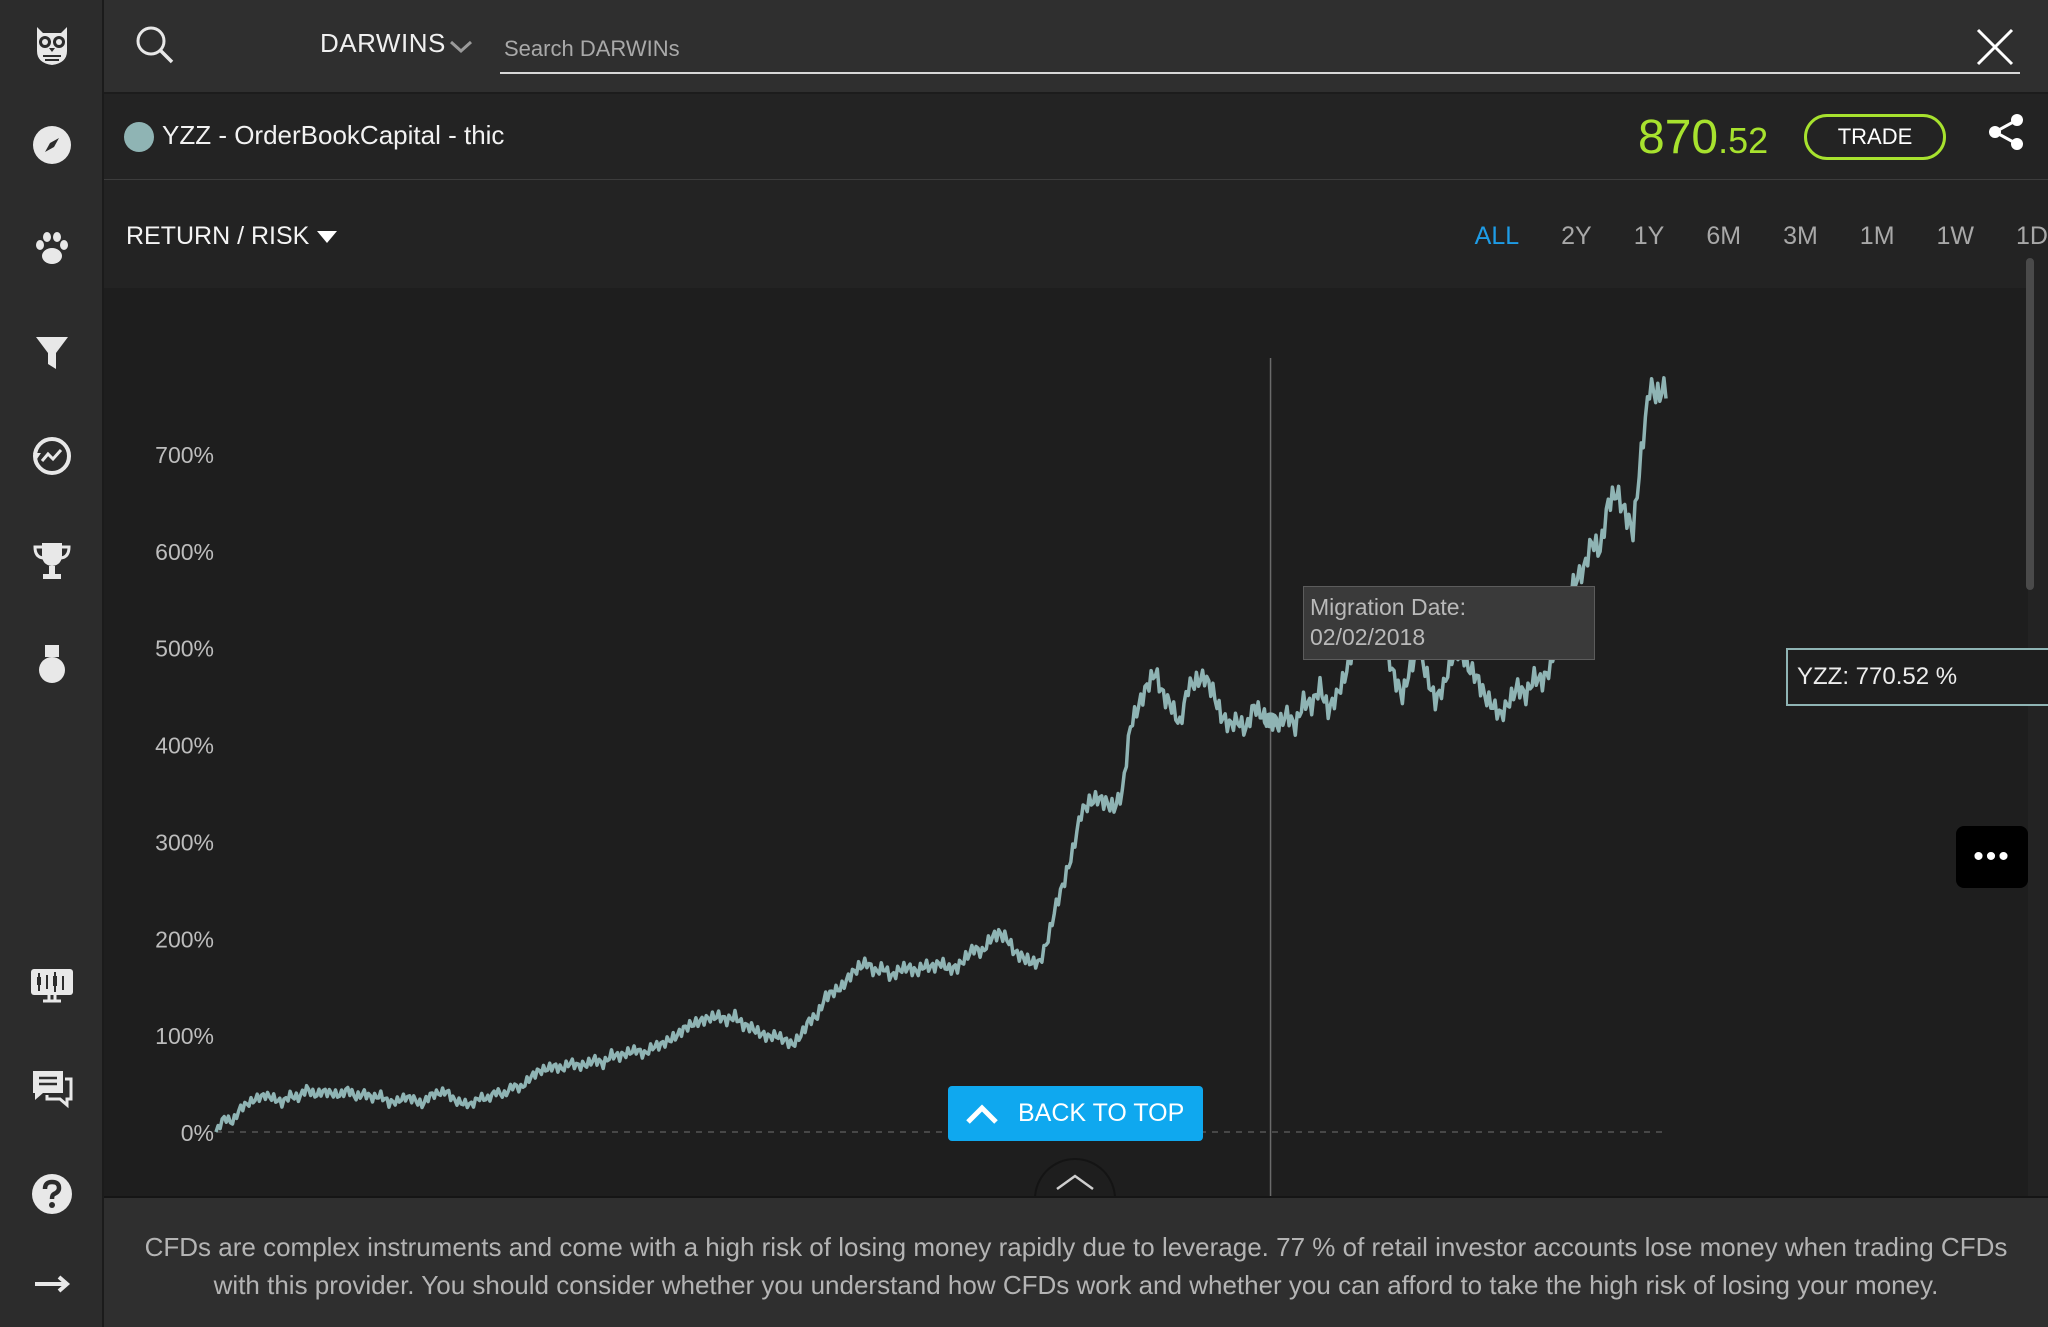 This screenshot has width=2048, height=1327. I want to click on scrollbar, so click(2030, 424).